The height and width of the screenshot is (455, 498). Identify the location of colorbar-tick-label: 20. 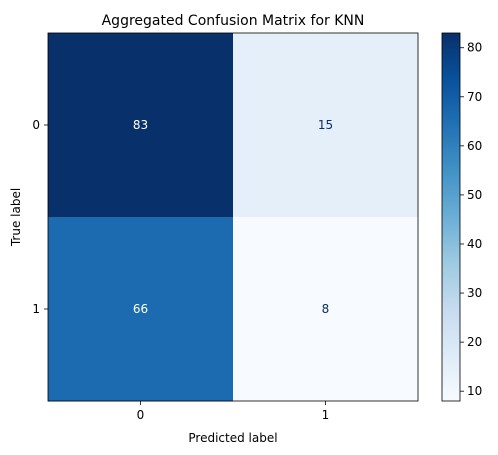
(474, 342).